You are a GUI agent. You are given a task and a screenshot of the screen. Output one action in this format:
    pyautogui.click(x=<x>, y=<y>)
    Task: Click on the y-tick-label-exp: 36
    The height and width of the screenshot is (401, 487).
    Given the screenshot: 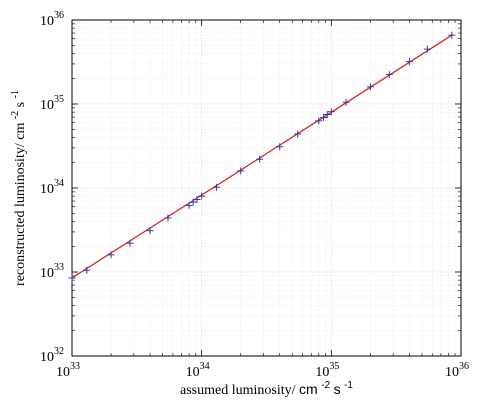 What is the action you would take?
    pyautogui.click(x=59, y=15)
    